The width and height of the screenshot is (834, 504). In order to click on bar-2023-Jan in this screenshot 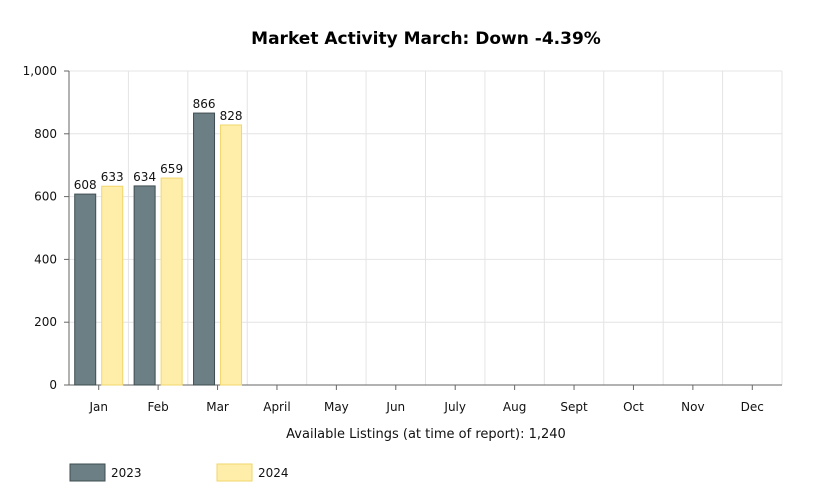, I will do `click(85, 289)`.